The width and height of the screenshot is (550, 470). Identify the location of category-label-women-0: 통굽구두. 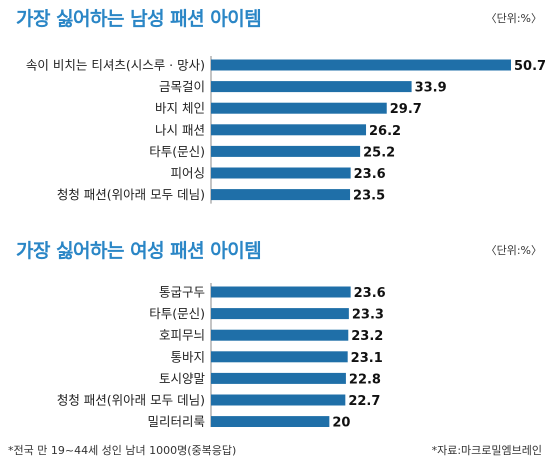
(182, 292).